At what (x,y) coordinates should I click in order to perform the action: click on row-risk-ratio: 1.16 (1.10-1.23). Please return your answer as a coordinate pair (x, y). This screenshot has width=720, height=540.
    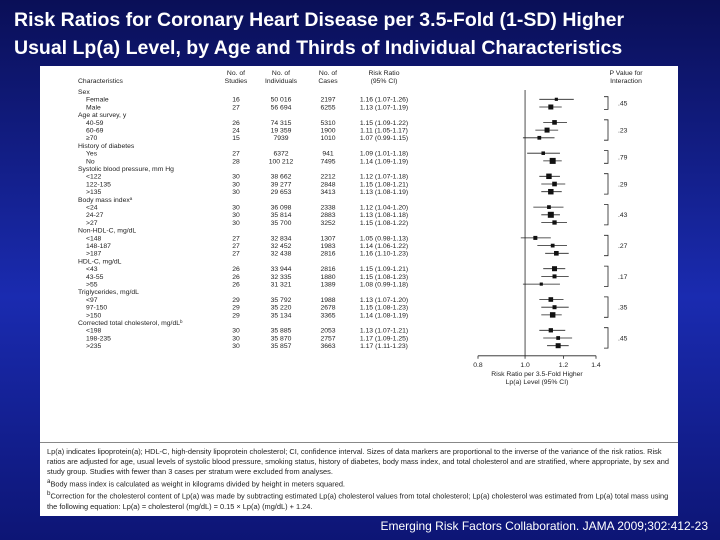
    Looking at the image, I should click on (384, 254).